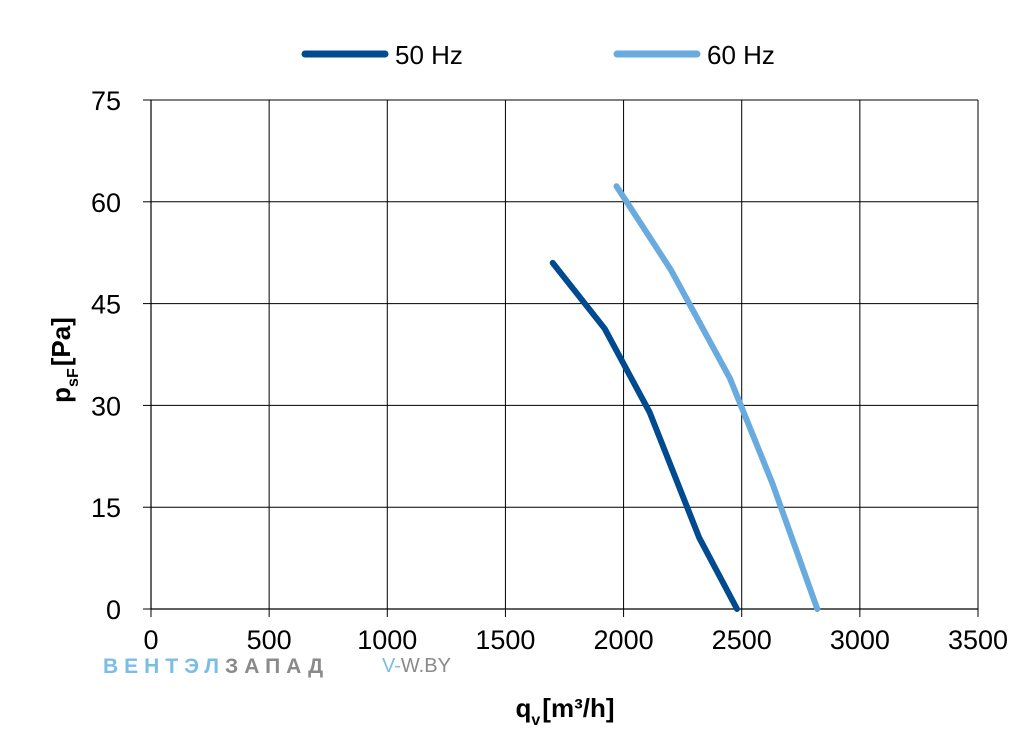 Image resolution: width=1031 pixels, height=743 pixels. I want to click on y-tick-label: 45, so click(106, 305).